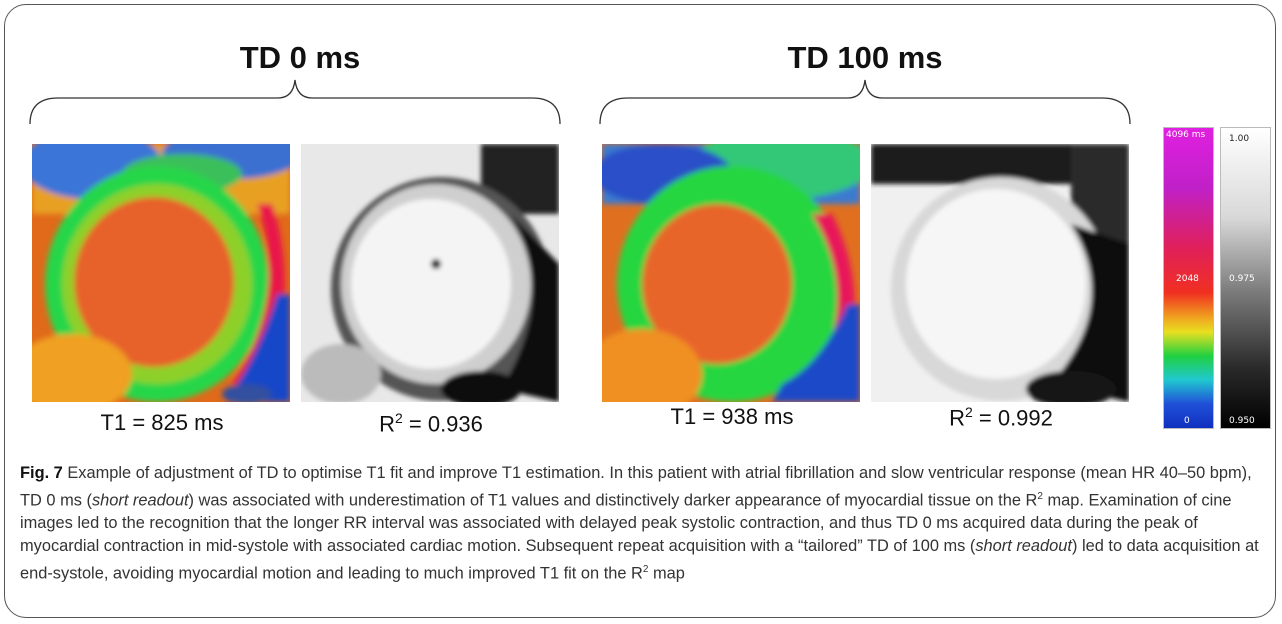  I want to click on r2-grey-scale: 1.00 0.975 0.950, so click(1245, 278).